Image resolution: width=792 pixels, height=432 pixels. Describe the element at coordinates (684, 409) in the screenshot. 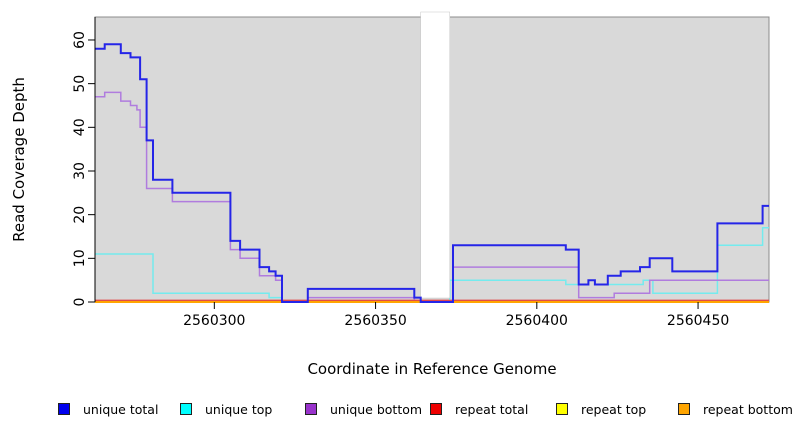

I see `legend-swatch-repeat-bottom` at that location.